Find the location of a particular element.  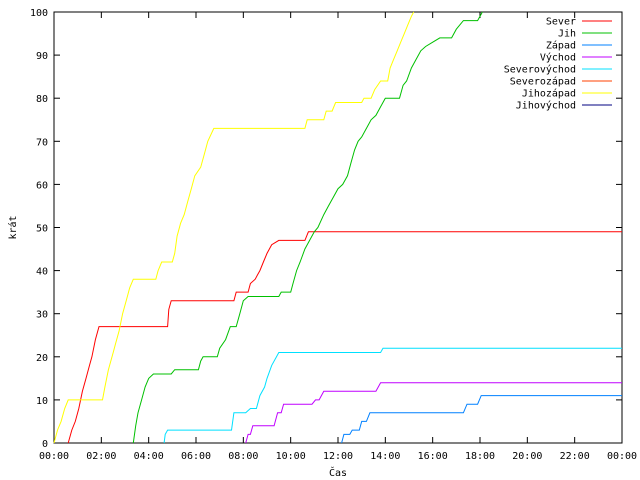

y-tick-label: 40 is located at coordinates (42, 272).